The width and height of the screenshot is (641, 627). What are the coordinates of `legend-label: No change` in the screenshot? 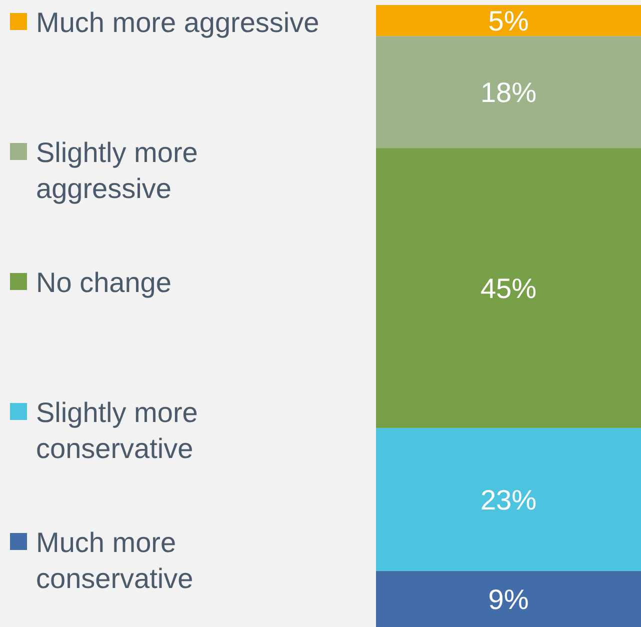 It's located at (104, 282).